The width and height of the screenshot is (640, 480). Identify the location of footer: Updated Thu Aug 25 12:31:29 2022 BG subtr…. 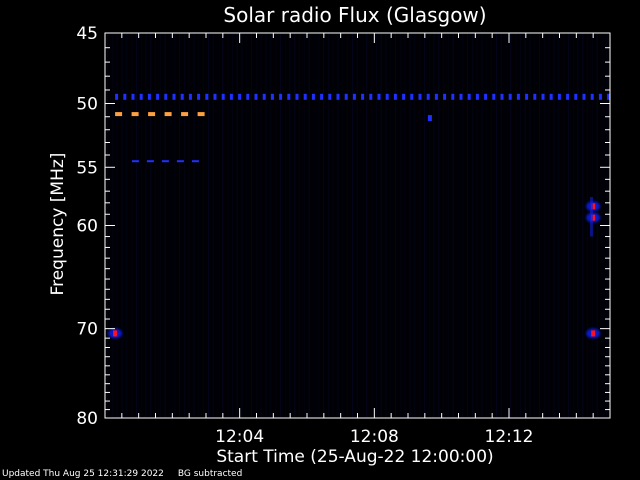
(129, 474).